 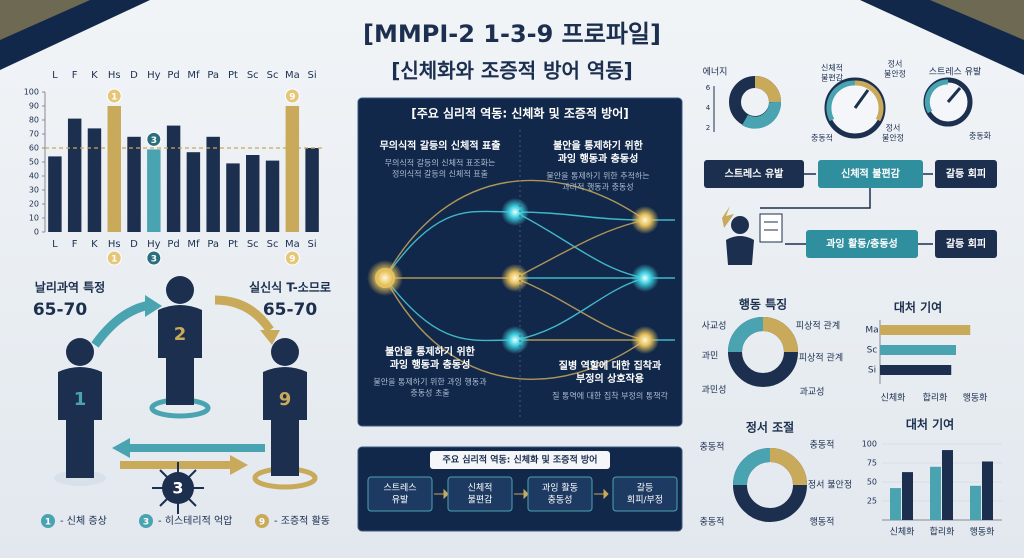 What do you see at coordinates (598, 158) in the screenshot?
I see `quadrant-heading: 과잉 행동과 충동성` at bounding box center [598, 158].